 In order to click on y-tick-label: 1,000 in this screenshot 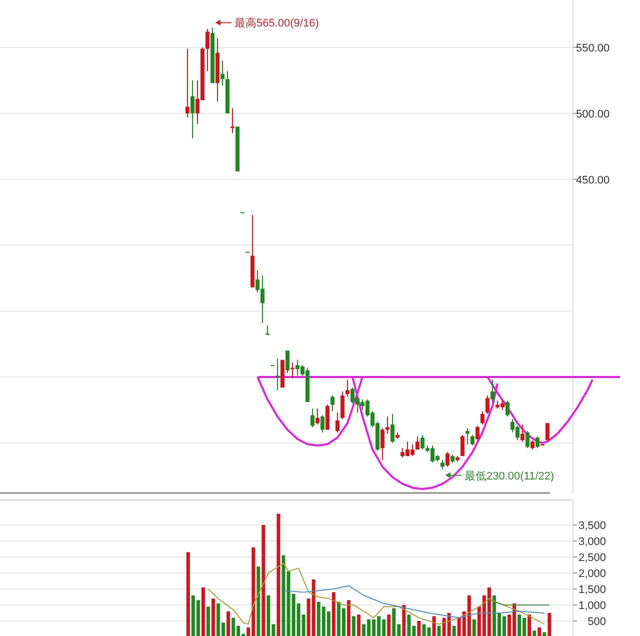, I will do `click(592, 606)`.